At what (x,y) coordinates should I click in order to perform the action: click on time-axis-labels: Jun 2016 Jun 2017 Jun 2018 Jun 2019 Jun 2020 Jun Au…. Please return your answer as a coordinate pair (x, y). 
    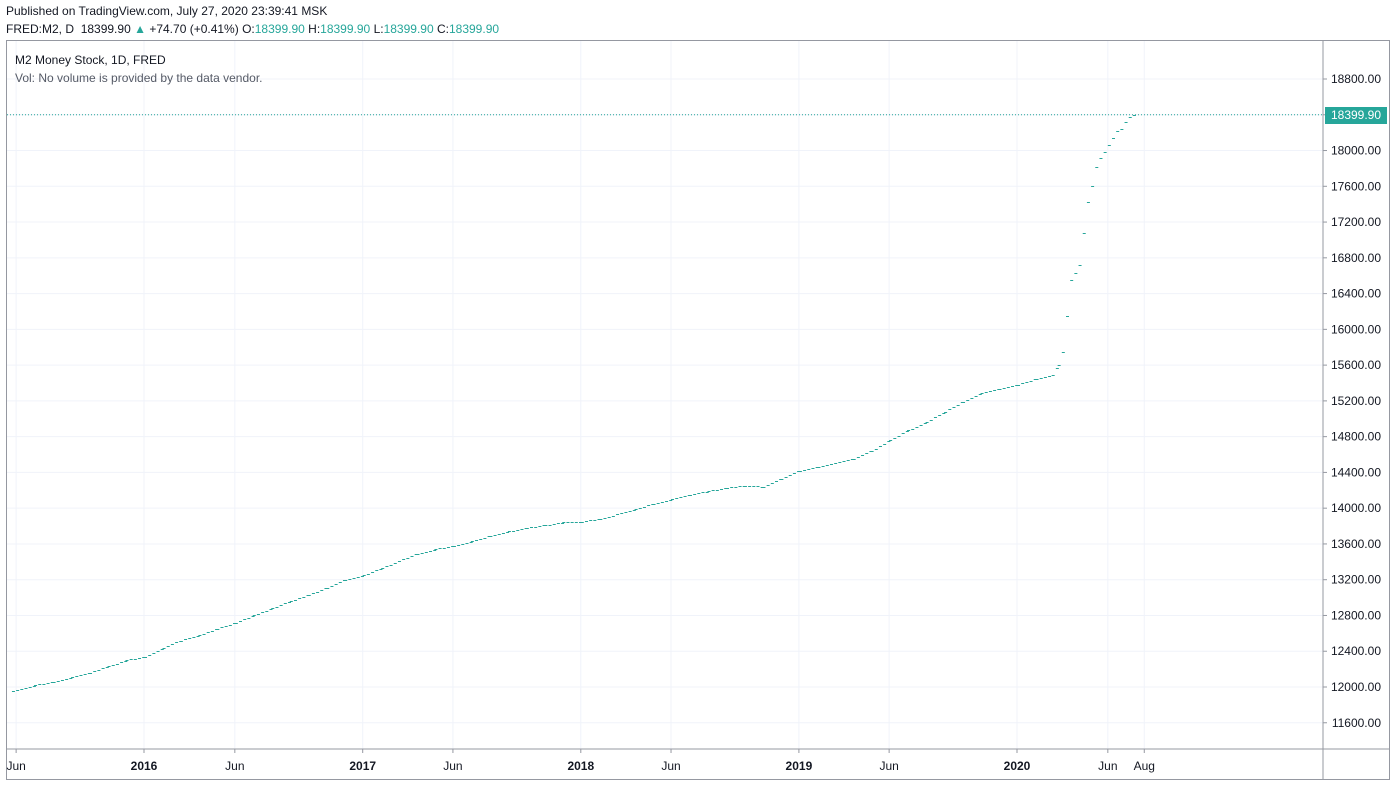
    Looking at the image, I should click on (580, 766).